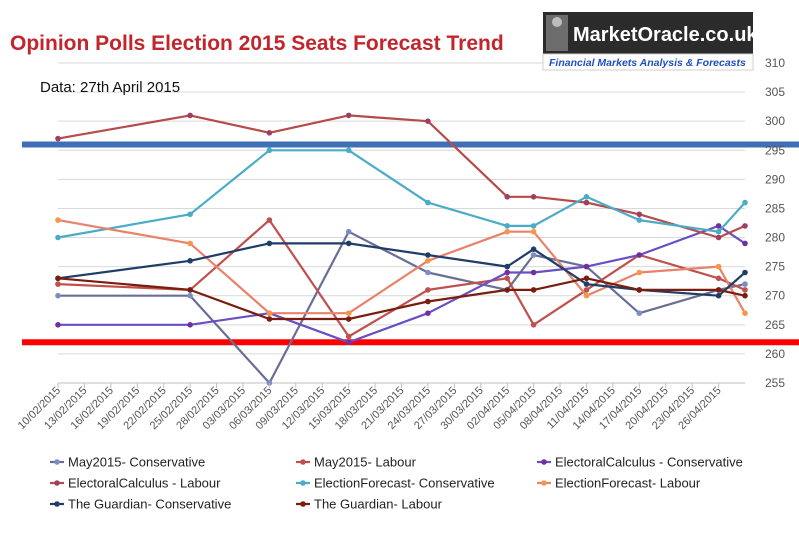 The width and height of the screenshot is (799, 533). Describe the element at coordinates (144, 483) in the screenshot. I see `legend-label: ElectoralCalculus - Labour` at that location.